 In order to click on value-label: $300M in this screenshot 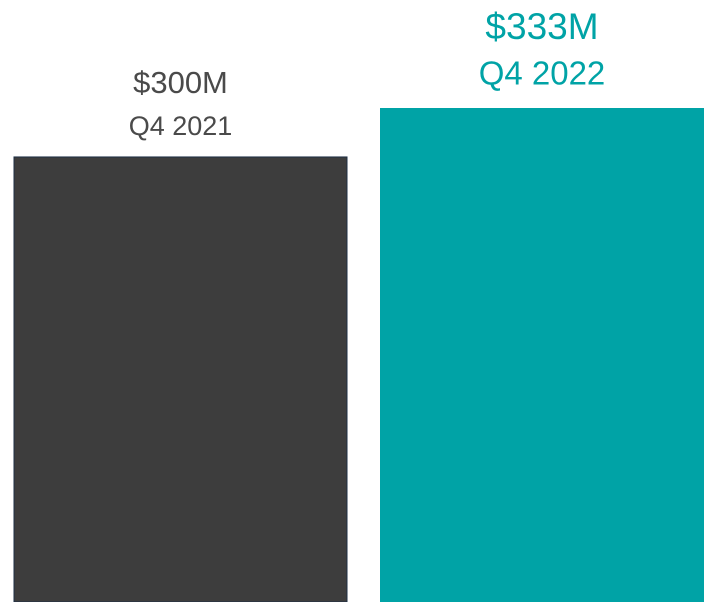, I will do `click(180, 82)`.